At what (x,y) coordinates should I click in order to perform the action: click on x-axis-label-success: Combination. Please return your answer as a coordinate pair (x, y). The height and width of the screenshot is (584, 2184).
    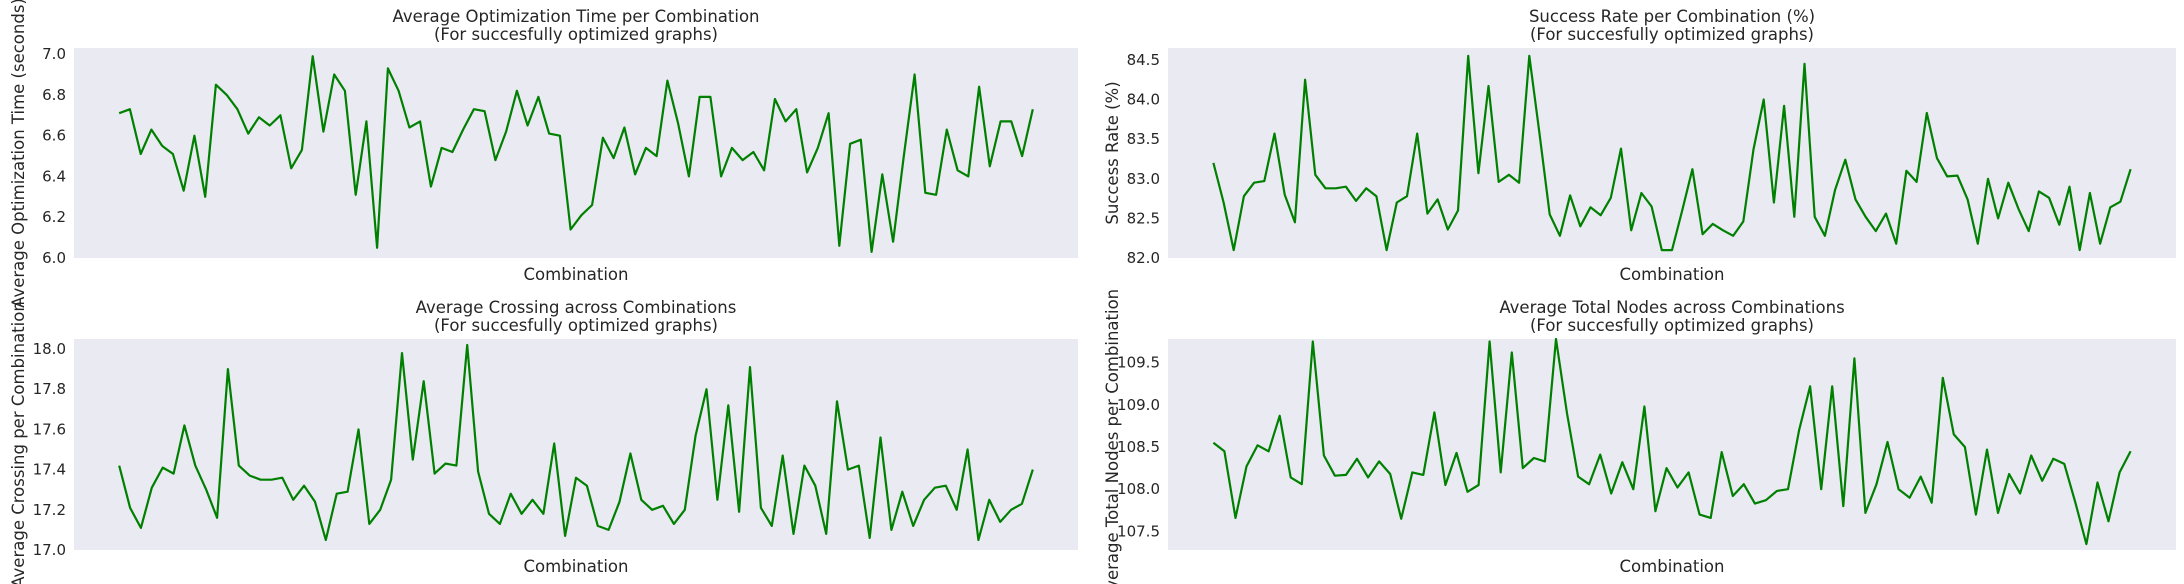
    Looking at the image, I should click on (1672, 274).